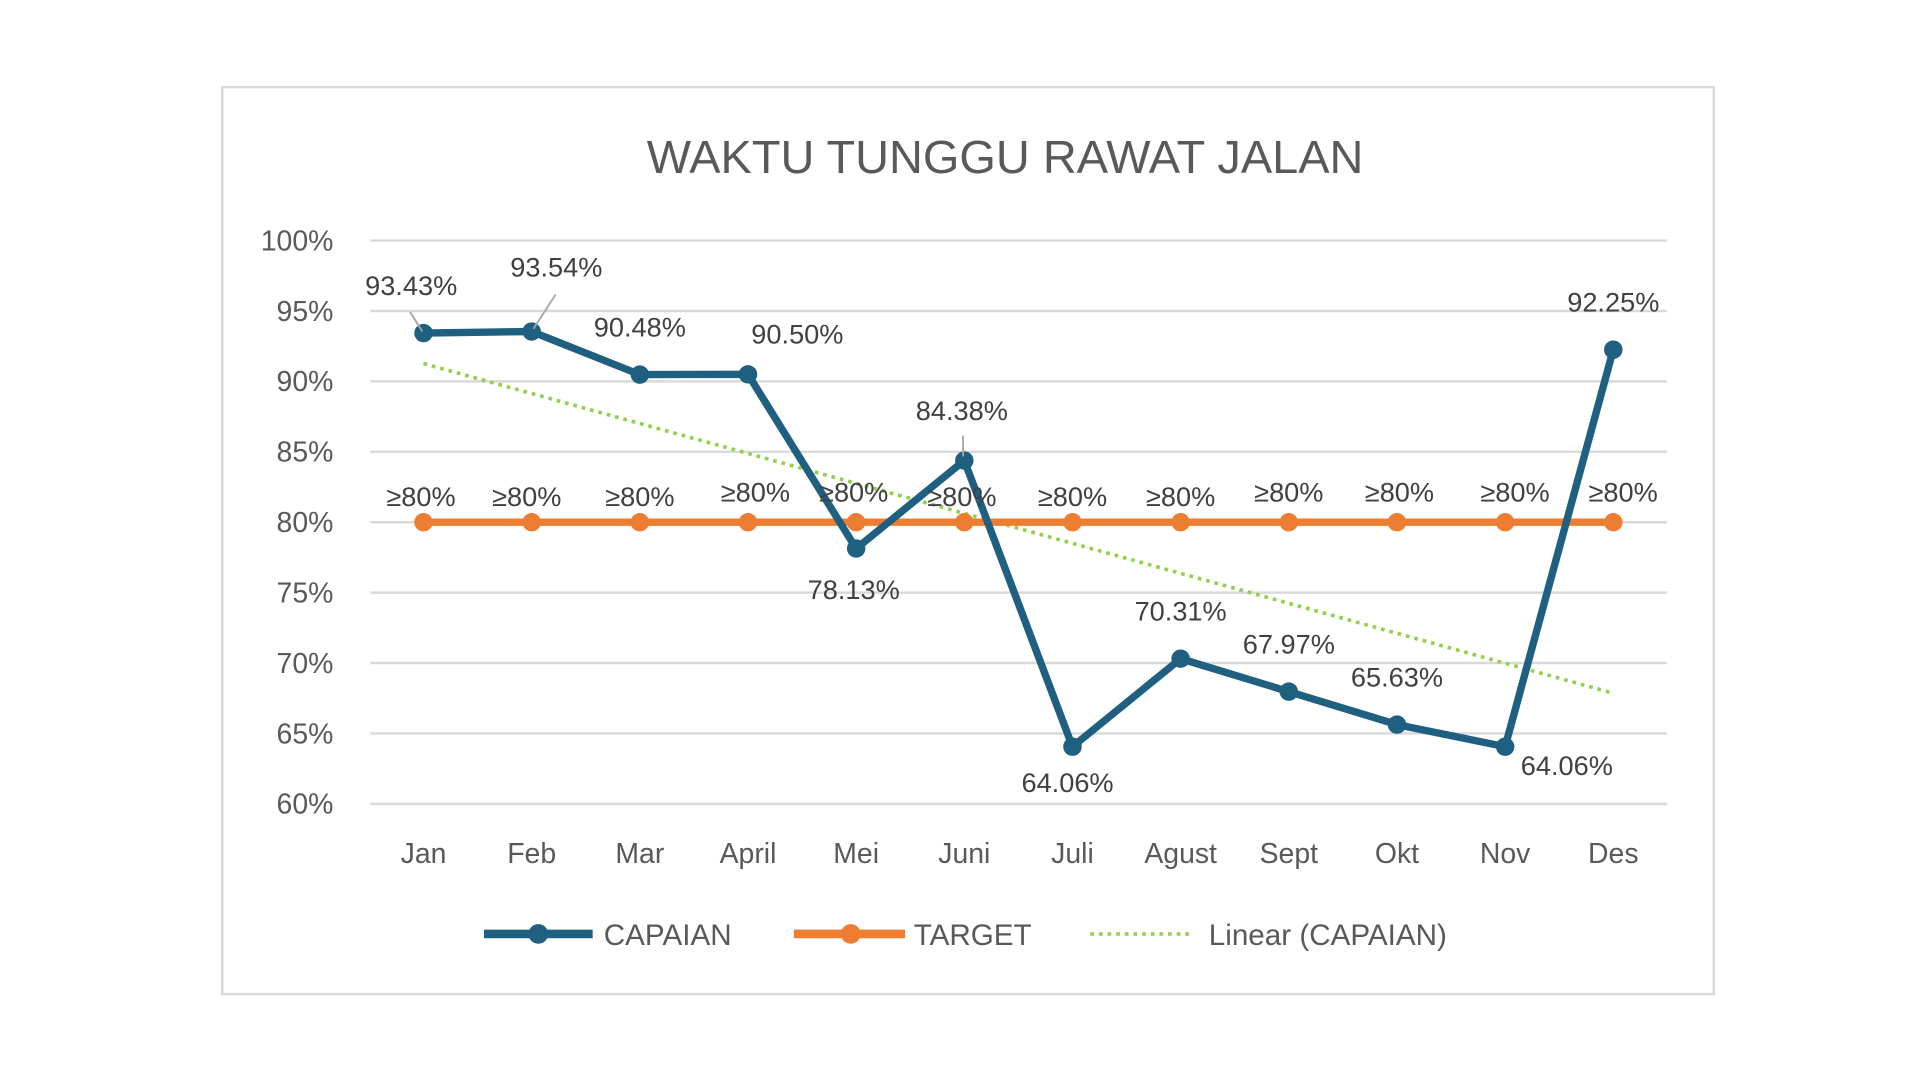 This screenshot has width=1920, height=1080. I want to click on data-label-capaian: 67.97%, so click(1289, 644).